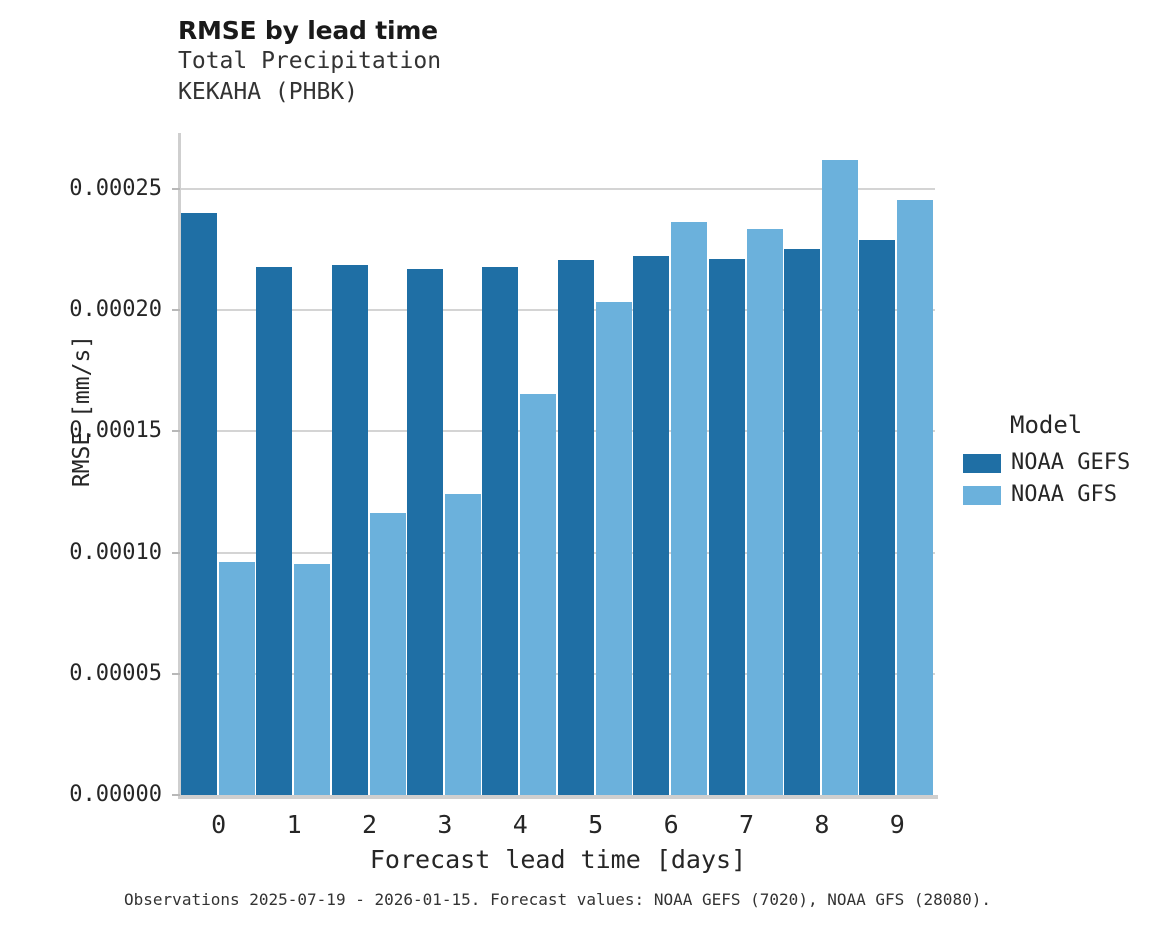  Describe the element at coordinates (115, 794) in the screenshot. I see `y-tick-label: 0.00000` at that location.